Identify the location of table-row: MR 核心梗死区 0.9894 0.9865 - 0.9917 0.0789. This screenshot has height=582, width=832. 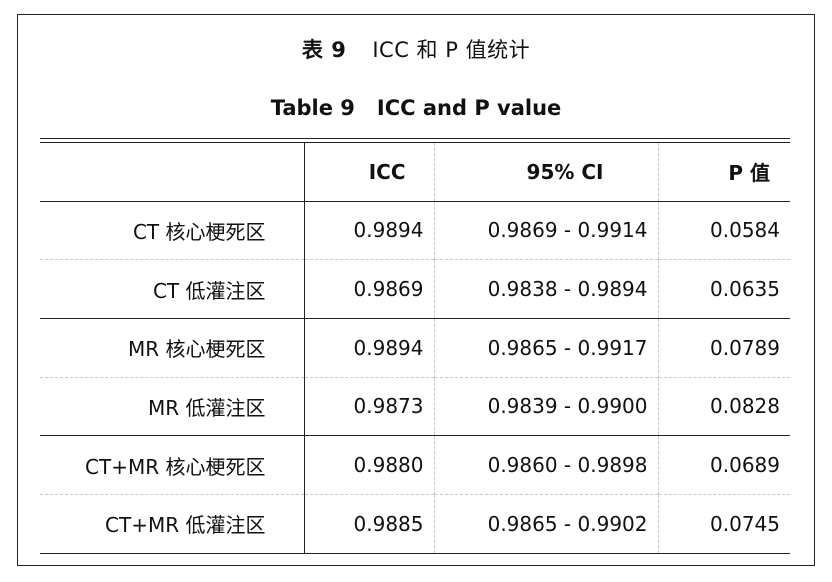
(415, 348).